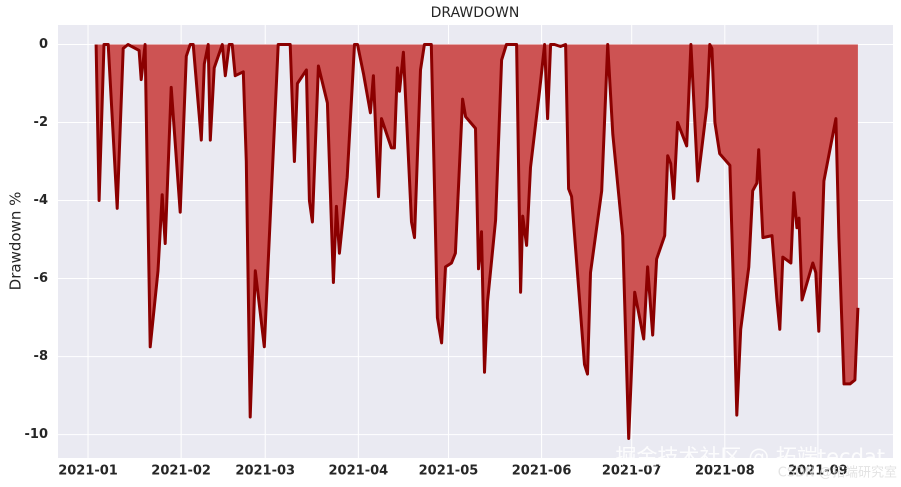  I want to click on y-tick-label: -6, so click(41, 278).